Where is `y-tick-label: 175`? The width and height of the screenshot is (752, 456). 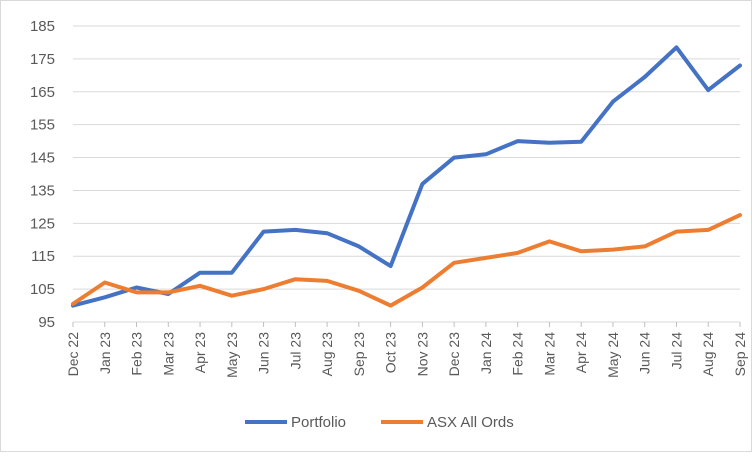
y-tick-label: 175 is located at coordinates (42, 59).